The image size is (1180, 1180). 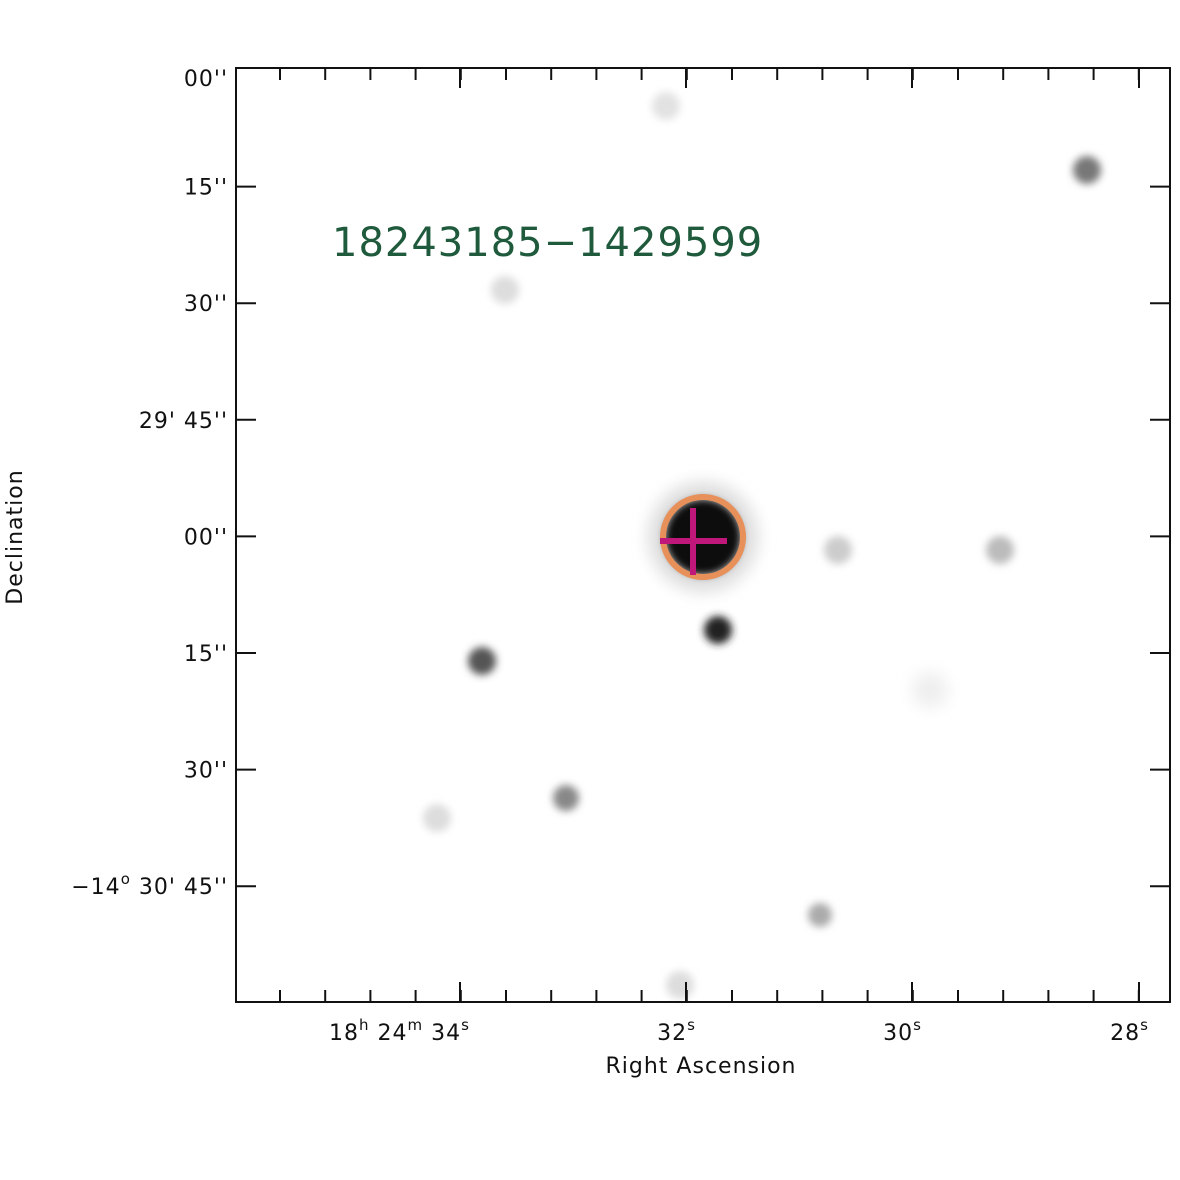 What do you see at coordinates (442, 1033) in the screenshot?
I see `x-tick-label-part: 34` at bounding box center [442, 1033].